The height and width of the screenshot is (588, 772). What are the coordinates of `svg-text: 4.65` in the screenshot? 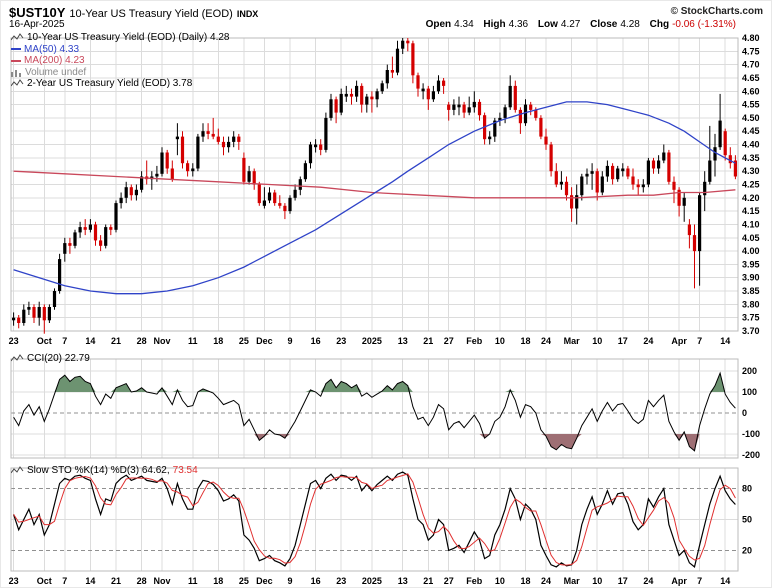 It's located at (751, 78).